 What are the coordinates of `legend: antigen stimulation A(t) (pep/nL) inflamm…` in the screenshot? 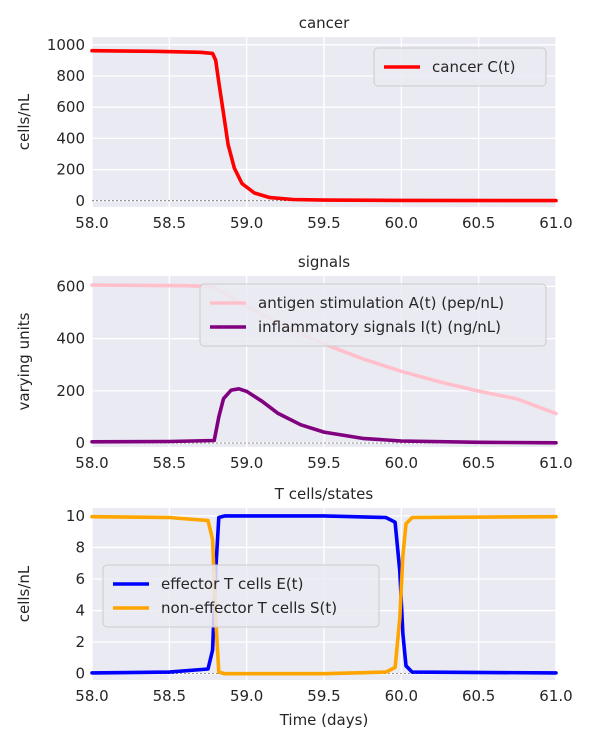 It's located at (373, 315).